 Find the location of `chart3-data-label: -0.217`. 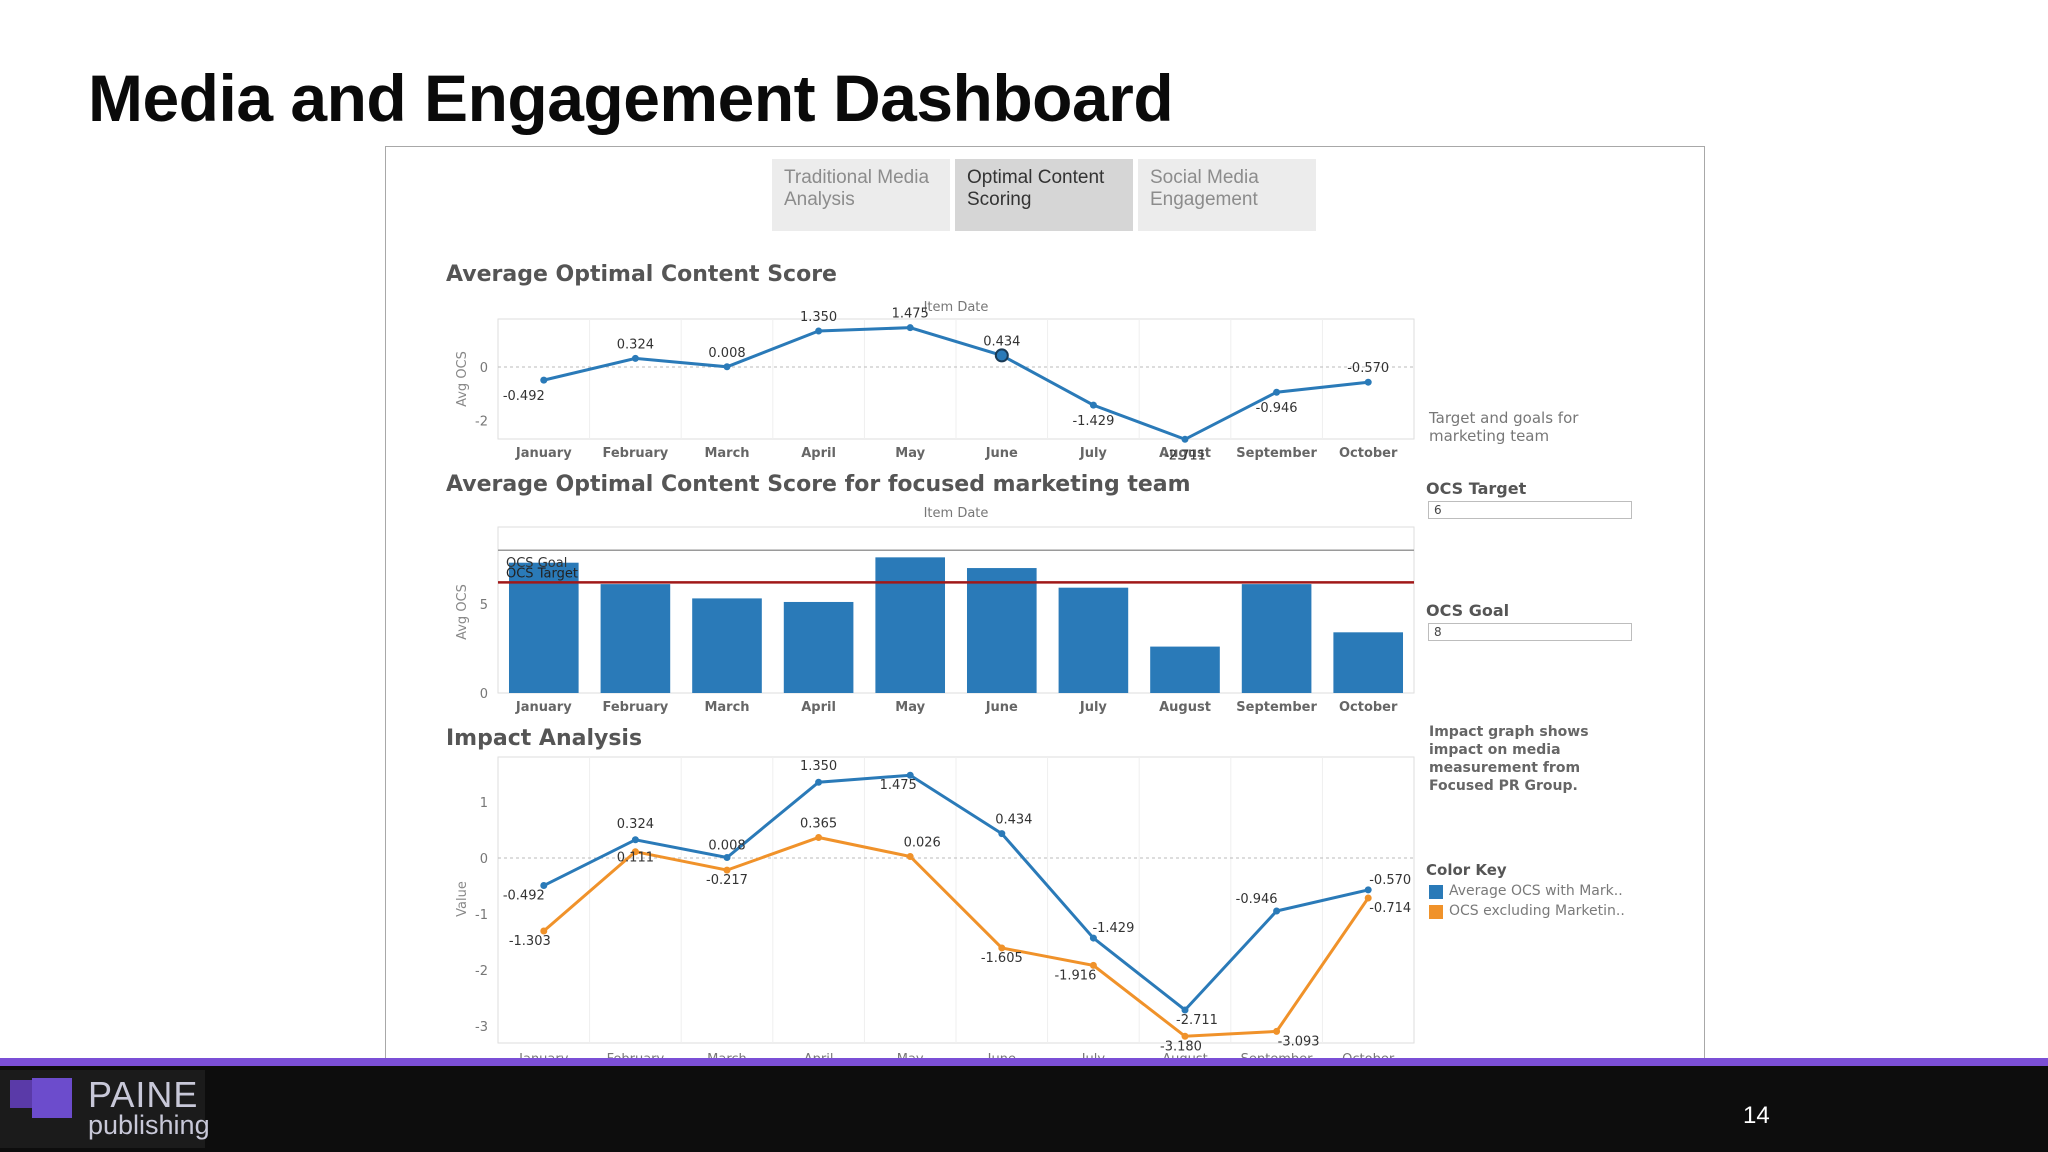

chart3-data-label: -0.217 is located at coordinates (727, 880).